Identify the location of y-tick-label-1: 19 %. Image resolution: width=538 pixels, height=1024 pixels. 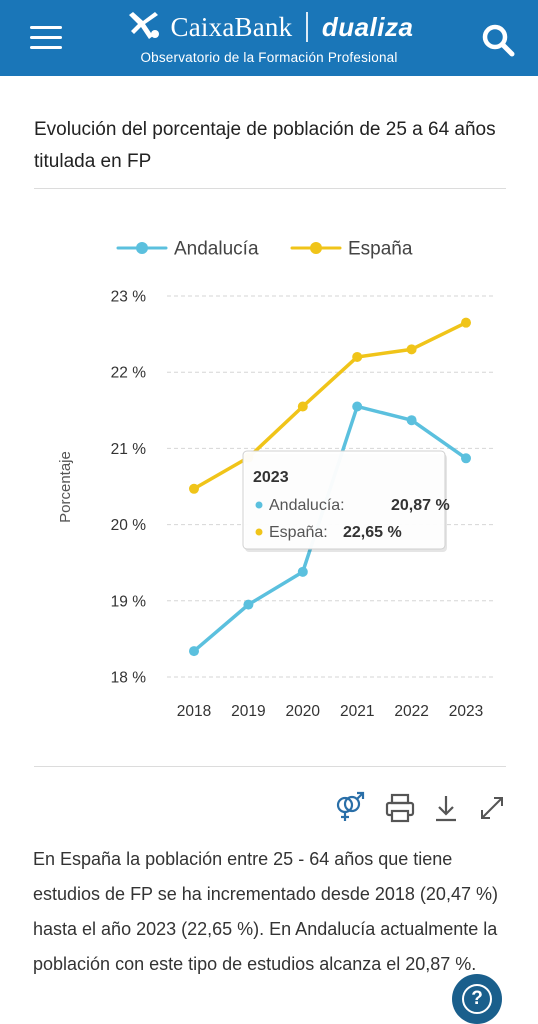
(129, 601).